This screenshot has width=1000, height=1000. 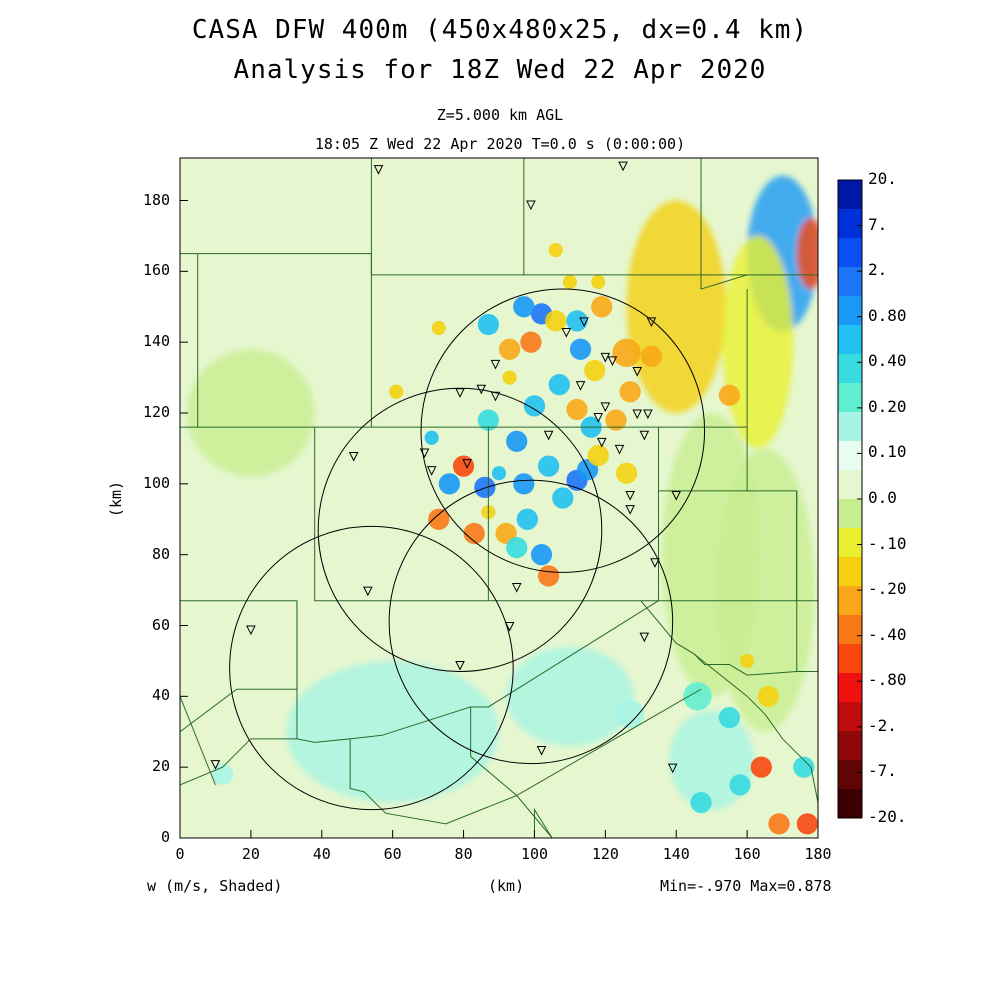 I want to click on x-tick-label: 100, so click(x=534, y=854).